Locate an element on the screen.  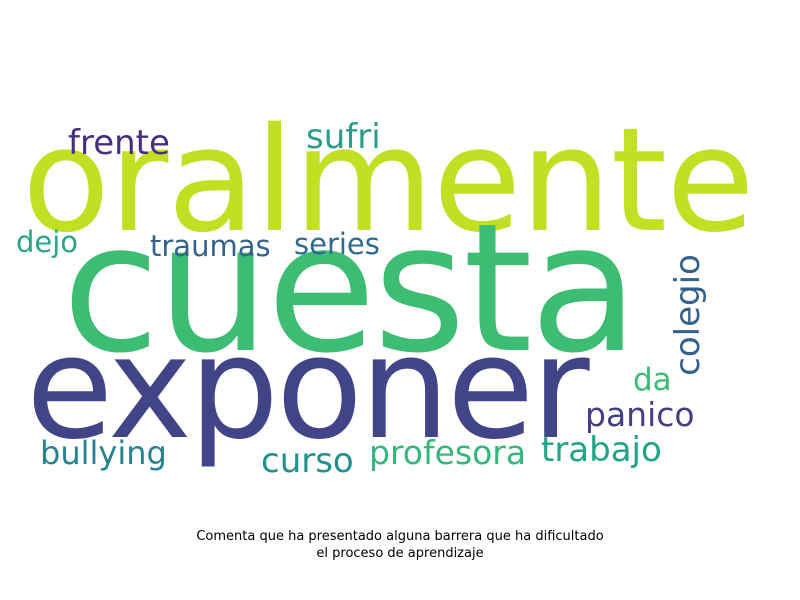
word-sufri: sufri is located at coordinates (343, 137).